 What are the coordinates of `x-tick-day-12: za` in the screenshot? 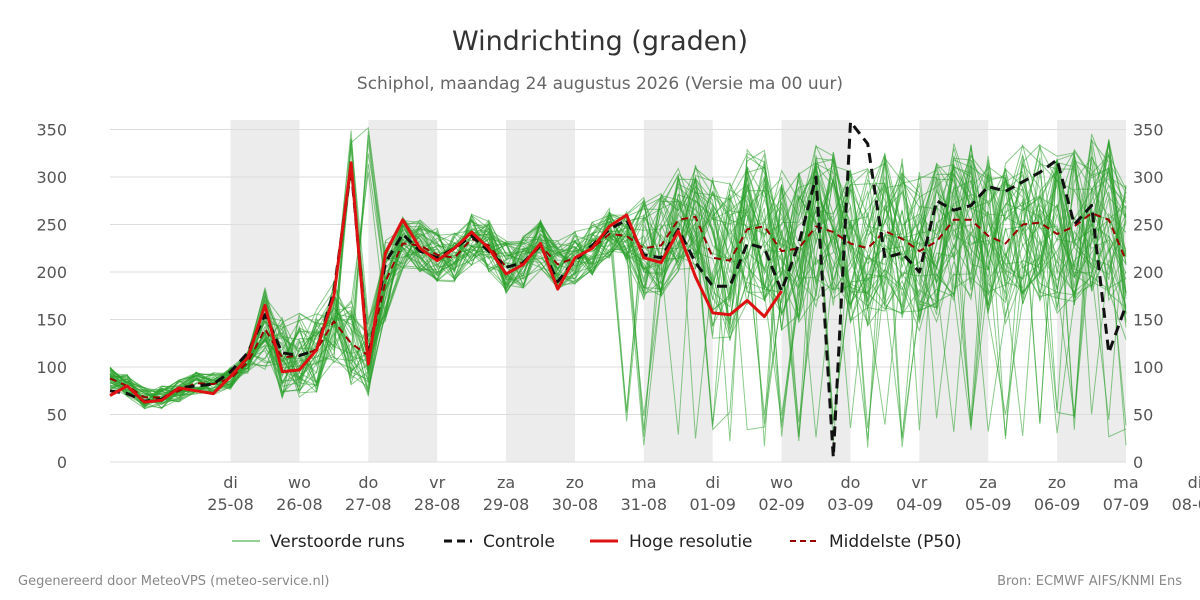 It's located at (988, 482).